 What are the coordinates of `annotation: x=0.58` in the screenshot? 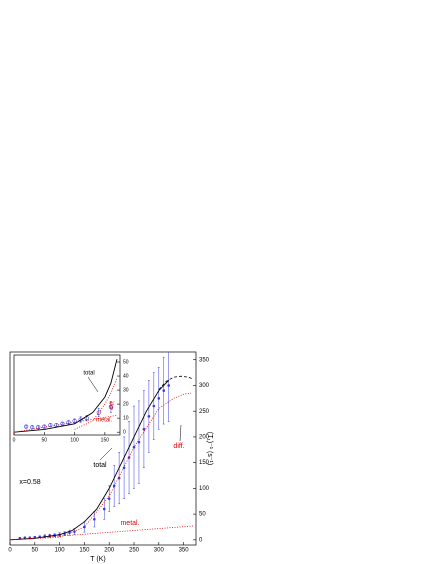 It's located at (29, 482).